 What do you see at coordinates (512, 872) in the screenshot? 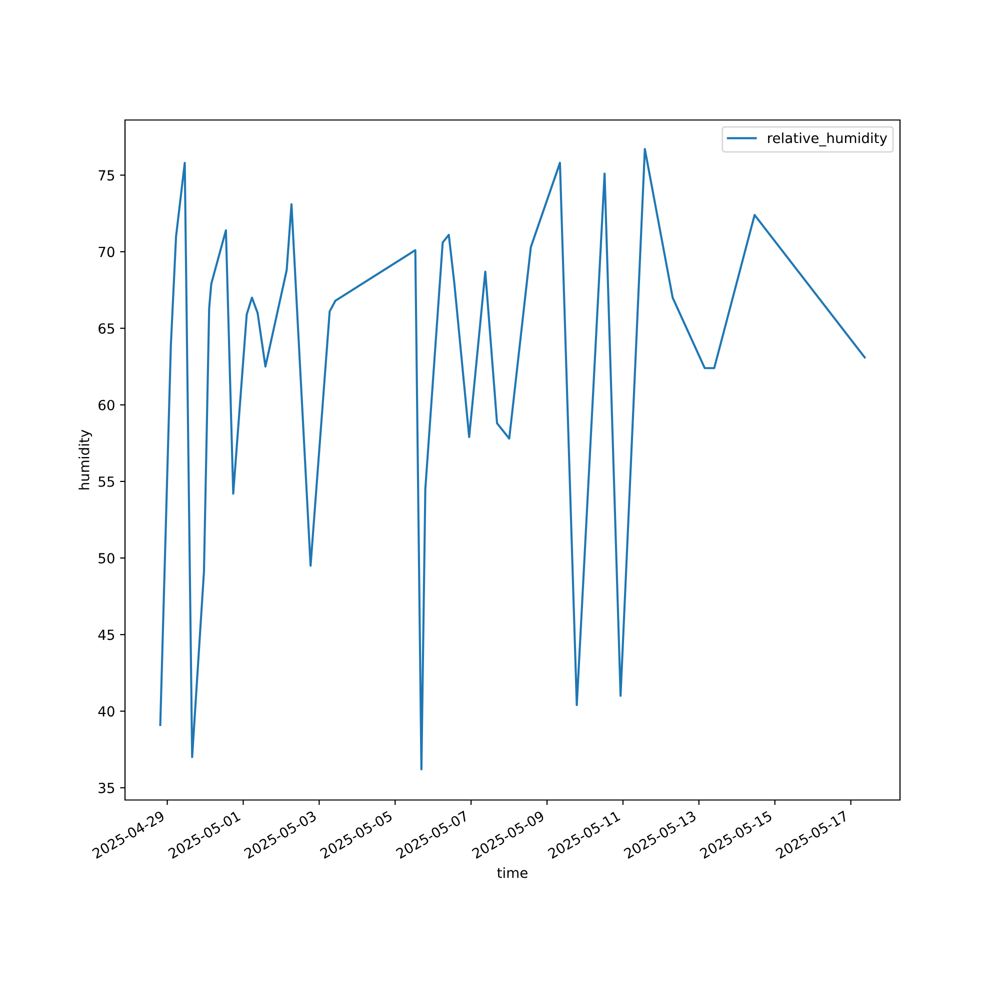
I see `x-axis-title: time` at bounding box center [512, 872].